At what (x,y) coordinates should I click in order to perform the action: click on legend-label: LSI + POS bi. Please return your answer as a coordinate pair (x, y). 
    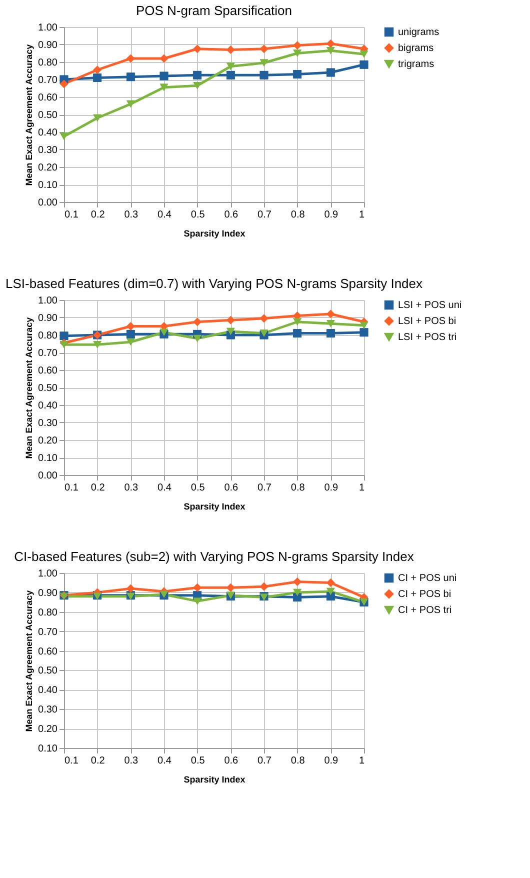
    Looking at the image, I should click on (427, 321).